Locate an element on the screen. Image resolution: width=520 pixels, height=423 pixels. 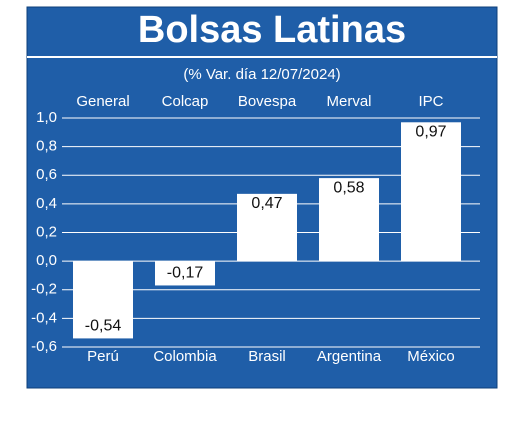
index-label: IPC is located at coordinates (430, 101).